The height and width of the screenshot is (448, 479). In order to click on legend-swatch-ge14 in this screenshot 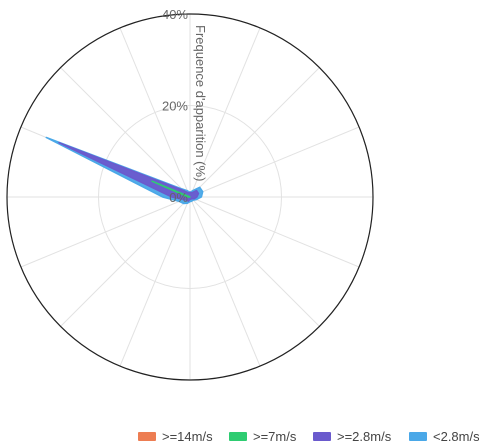, I will do `click(147, 436)`.